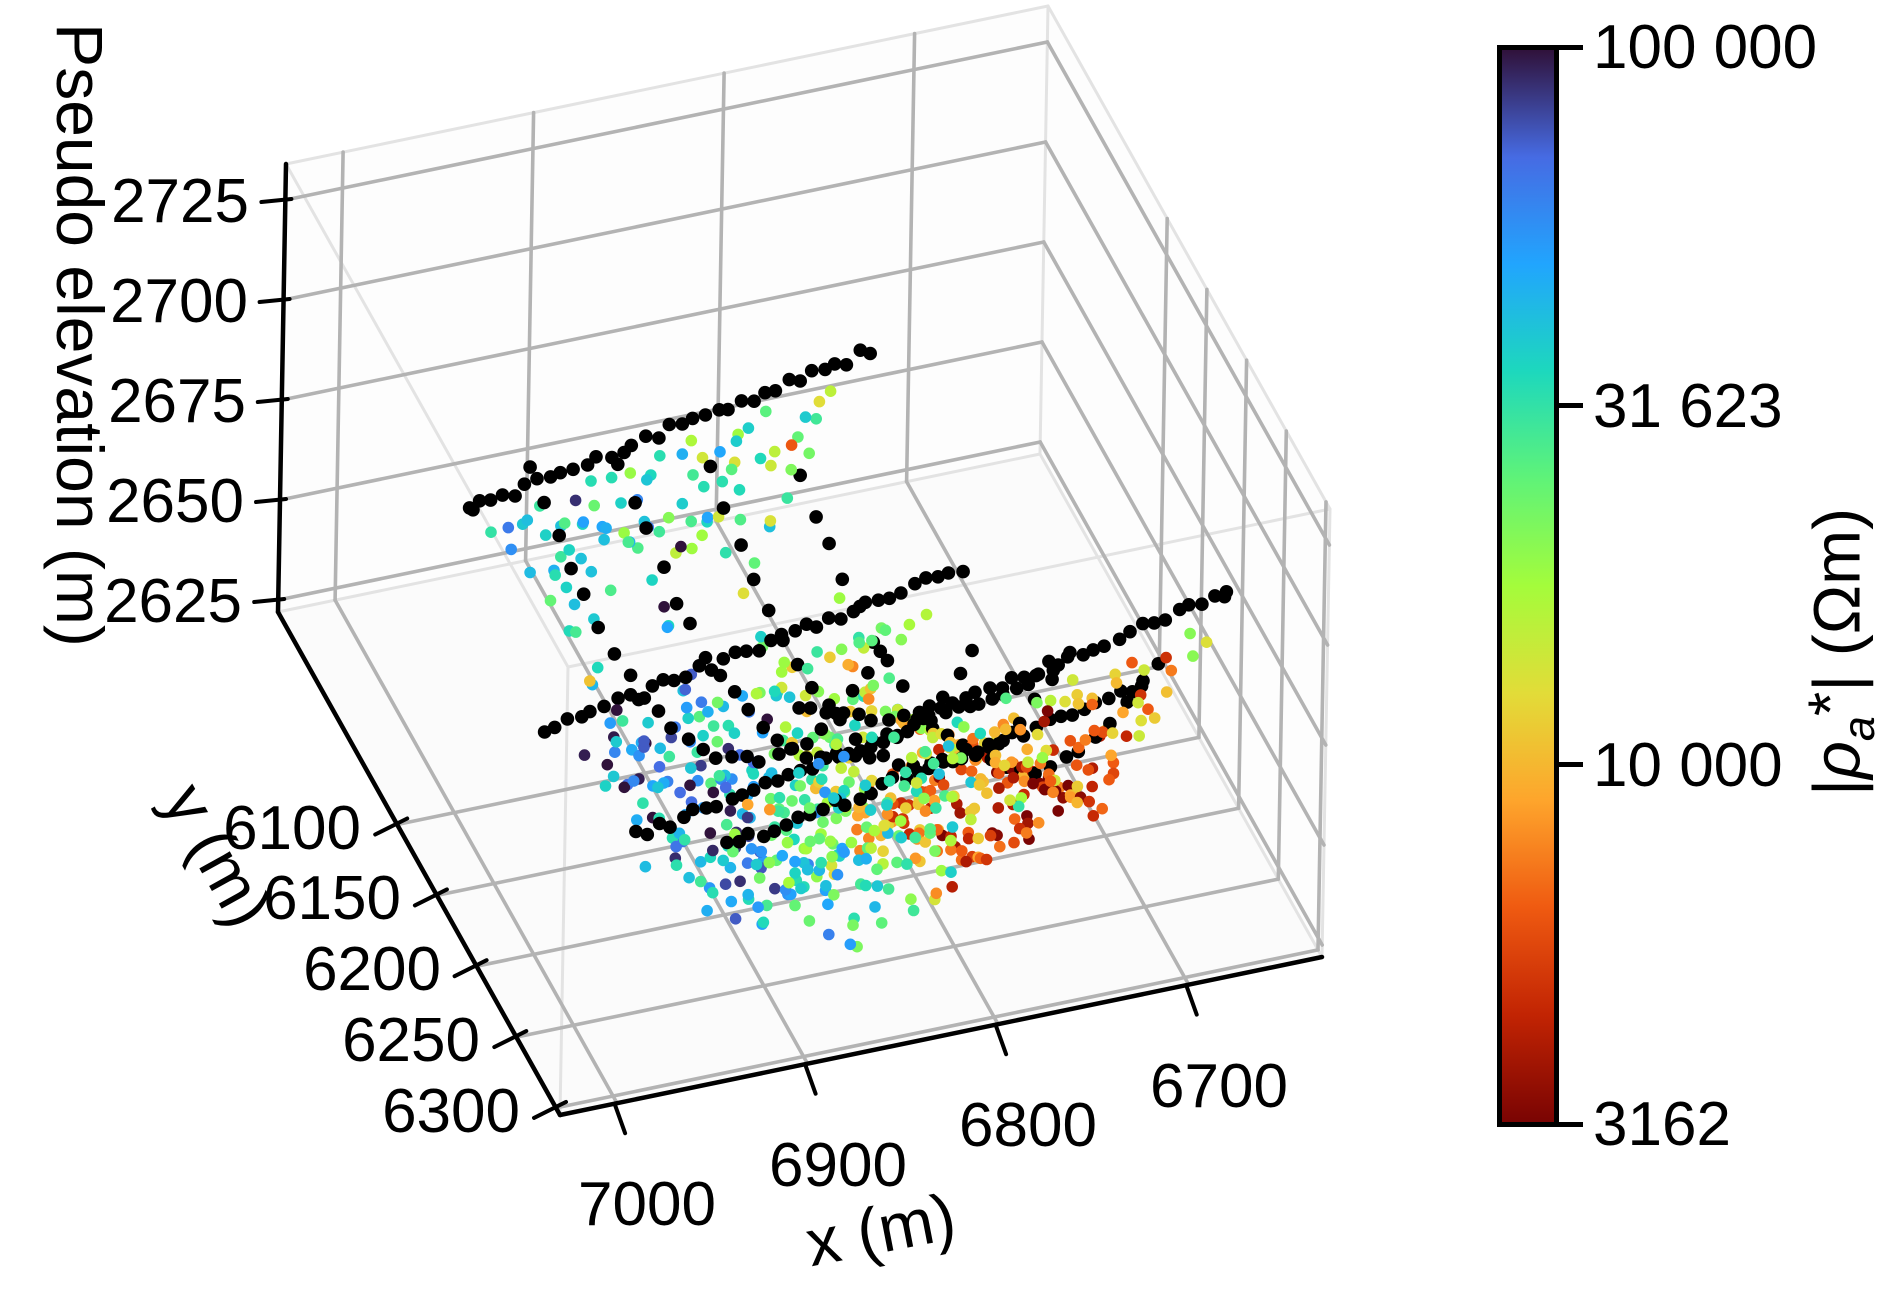 Image resolution: width=1892 pixels, height=1297 pixels. I want to click on colorbar-tick-label: 10 000, so click(1688, 765).